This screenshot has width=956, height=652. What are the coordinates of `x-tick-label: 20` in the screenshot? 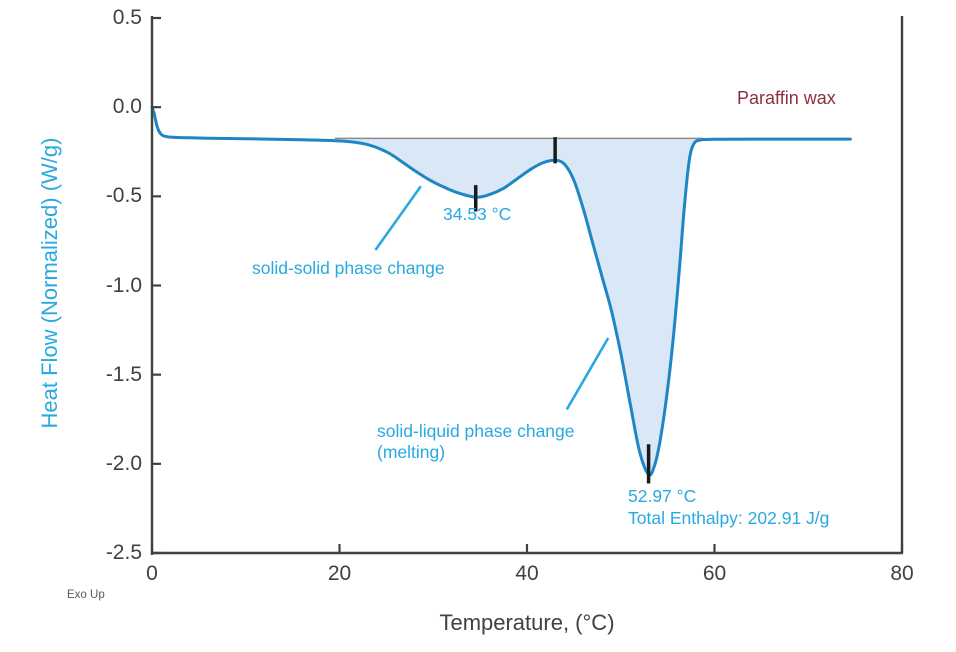 It's located at (339, 573).